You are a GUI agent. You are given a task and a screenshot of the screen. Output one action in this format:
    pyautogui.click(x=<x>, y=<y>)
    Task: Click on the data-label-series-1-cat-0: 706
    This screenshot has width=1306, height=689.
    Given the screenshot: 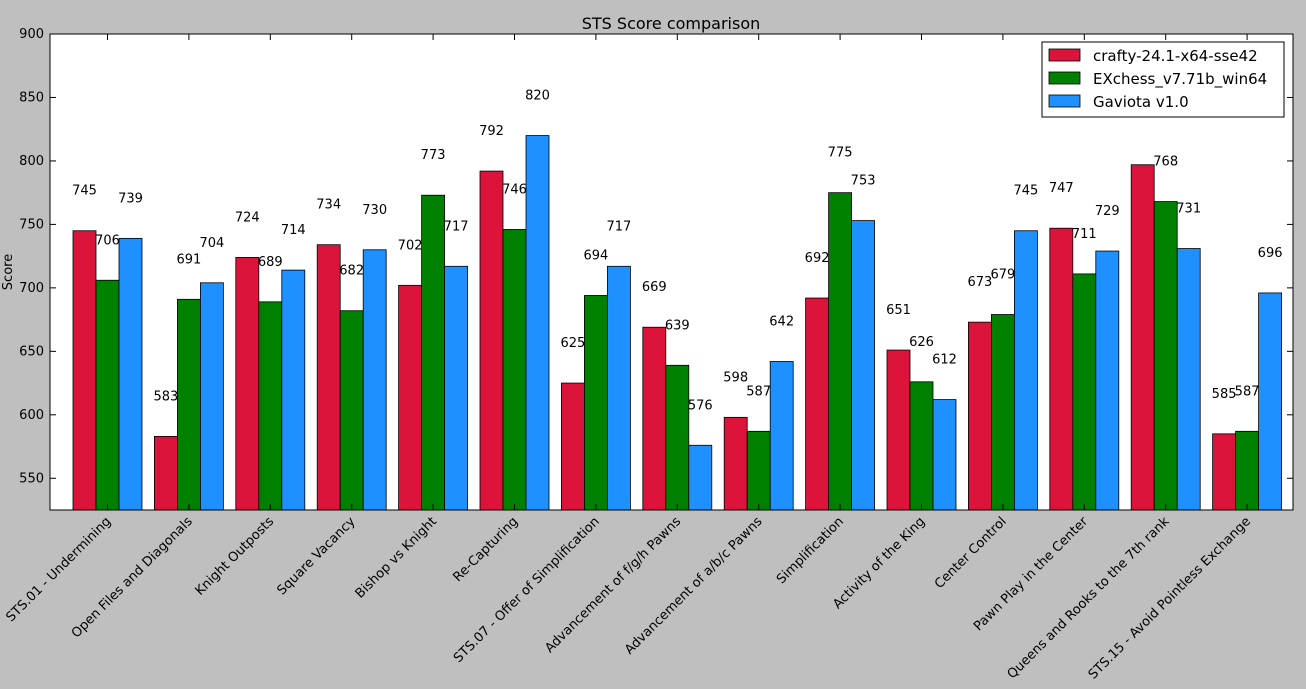 What is the action you would take?
    pyautogui.click(x=107, y=240)
    